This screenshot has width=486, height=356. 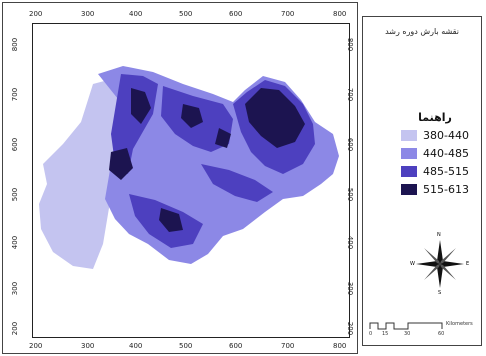 What do you see at coordinates (15, 94) in the screenshot?
I see `y-tick-left: 700` at bounding box center [15, 94].